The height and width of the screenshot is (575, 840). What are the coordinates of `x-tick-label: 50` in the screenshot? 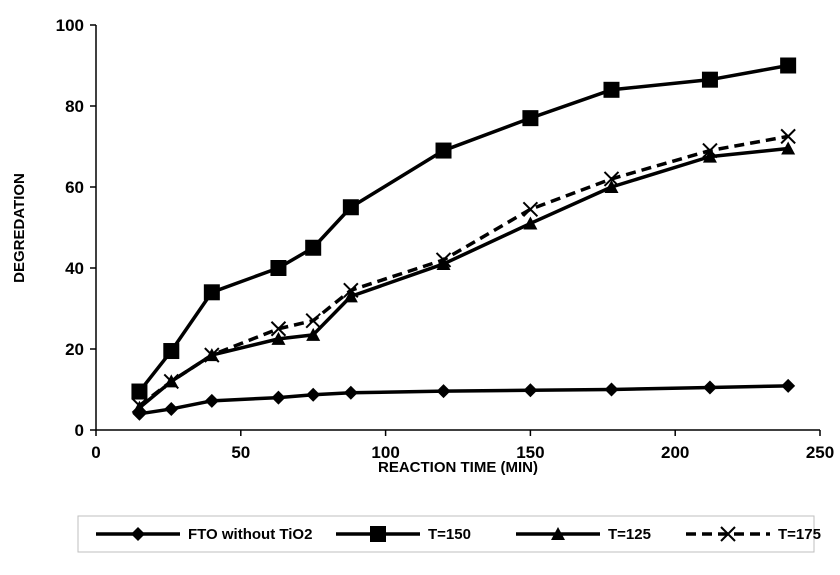 It's located at (240, 452).